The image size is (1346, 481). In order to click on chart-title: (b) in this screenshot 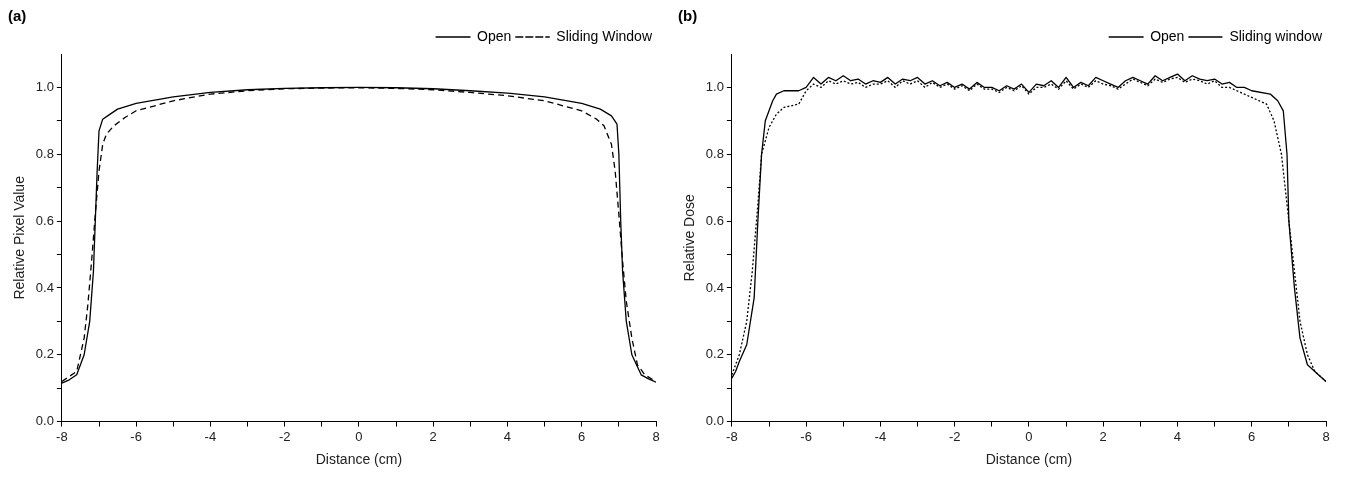, I will do `click(688, 16)`.